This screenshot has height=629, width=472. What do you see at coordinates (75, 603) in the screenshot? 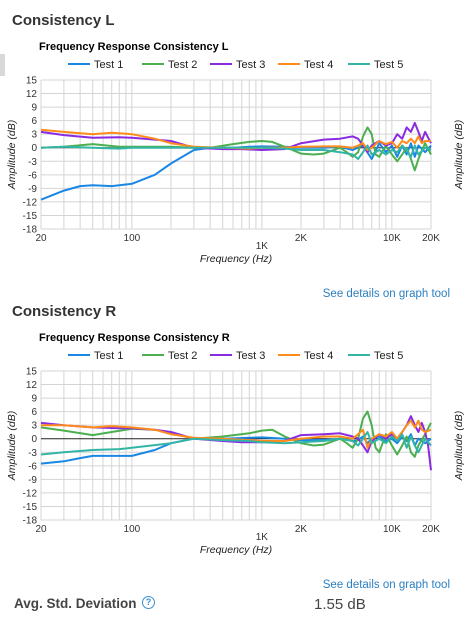
I see `avg-std-deviation-label: Avg. Std. Deviation` at bounding box center [75, 603].